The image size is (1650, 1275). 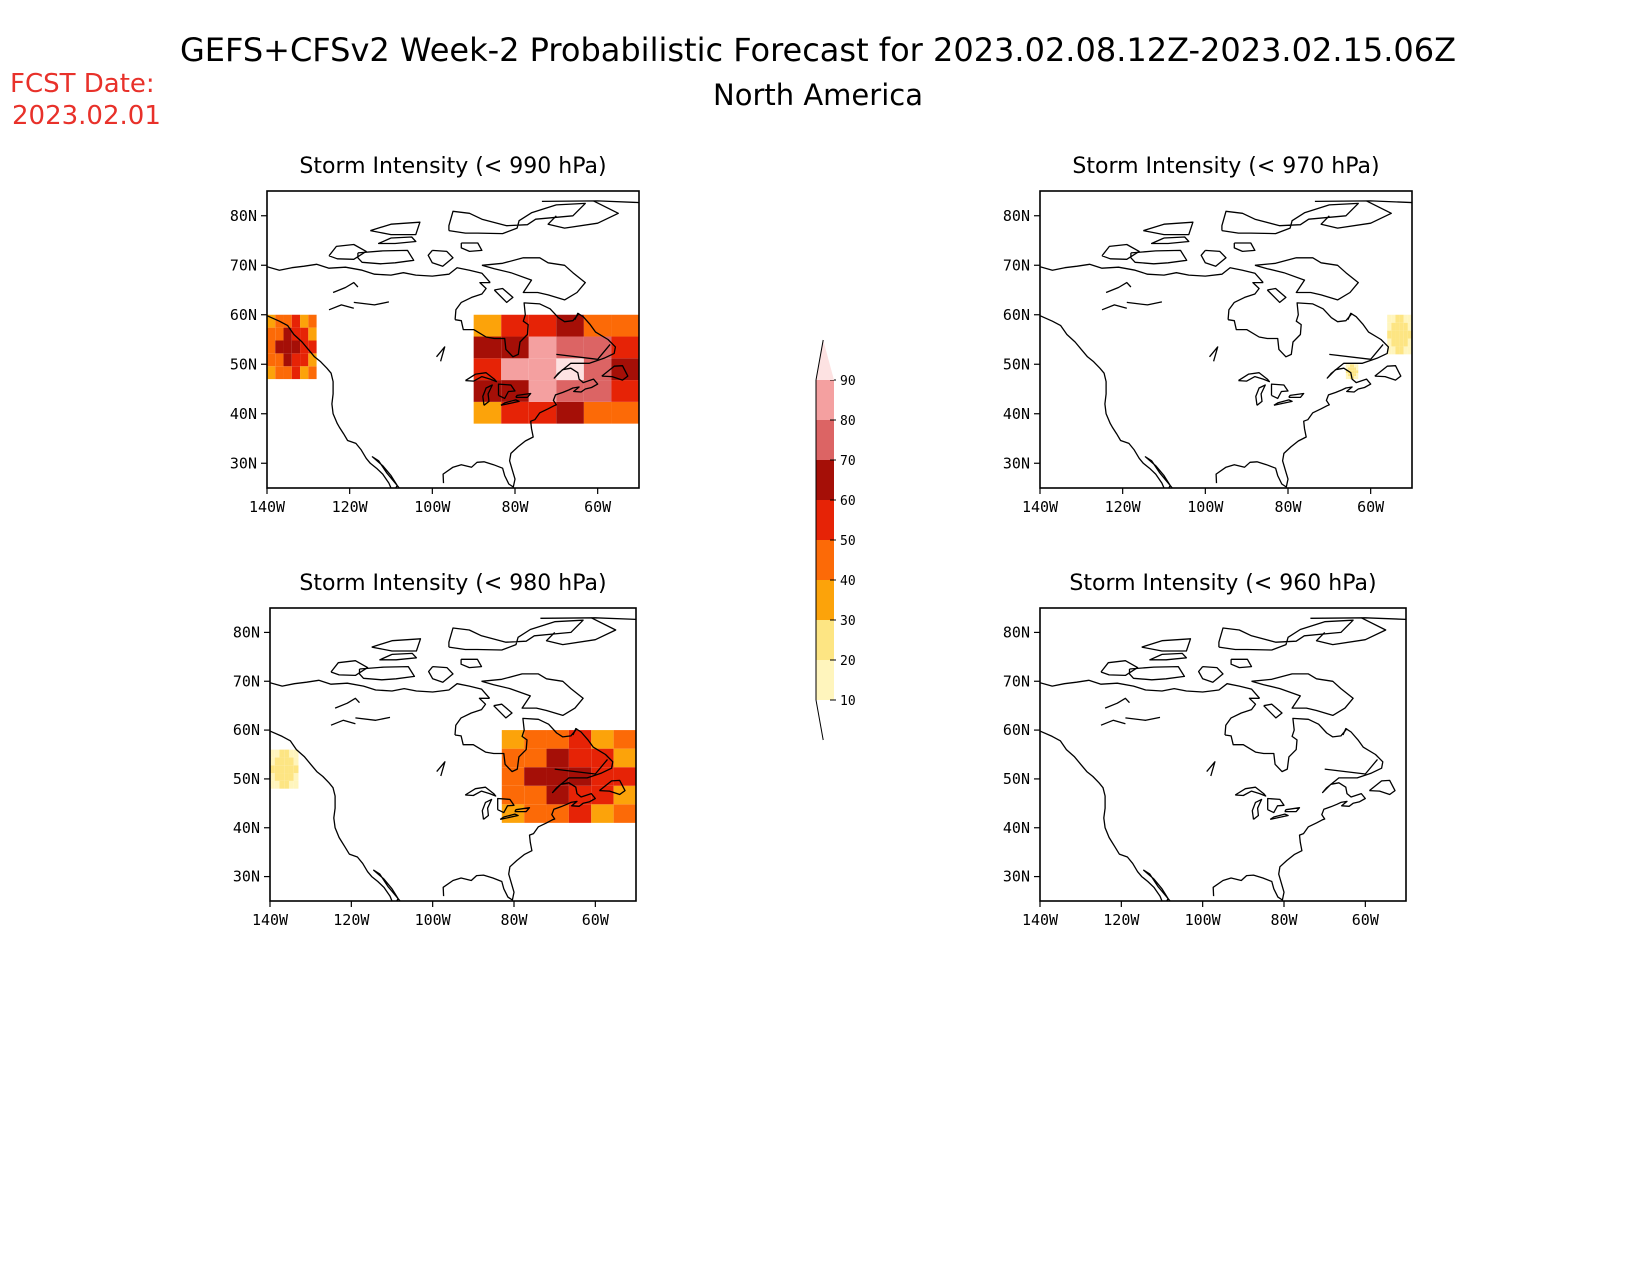 What do you see at coordinates (1222, 583) in the screenshot?
I see `panel-title: Storm Intensity (< 960 hPa)` at bounding box center [1222, 583].